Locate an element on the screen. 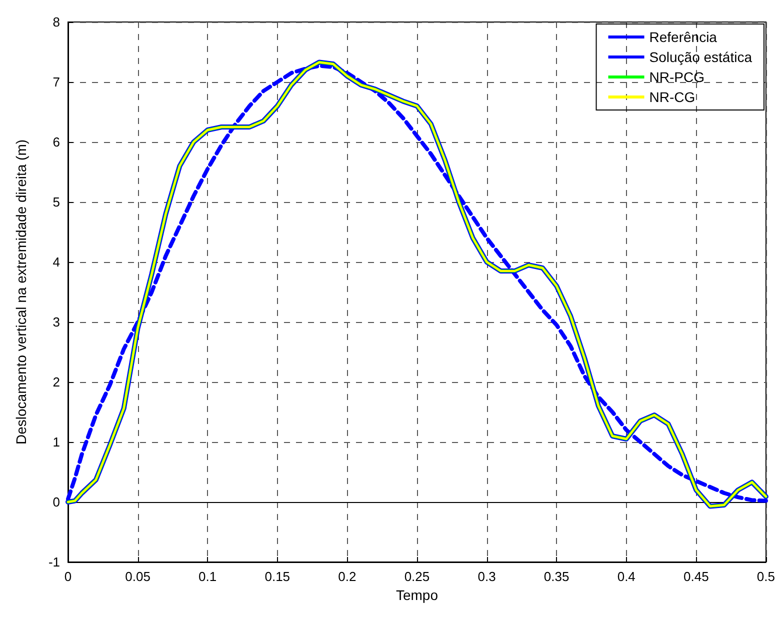 This screenshot has height=623, width=778. x-tick-label: 0.2 is located at coordinates (347, 576).